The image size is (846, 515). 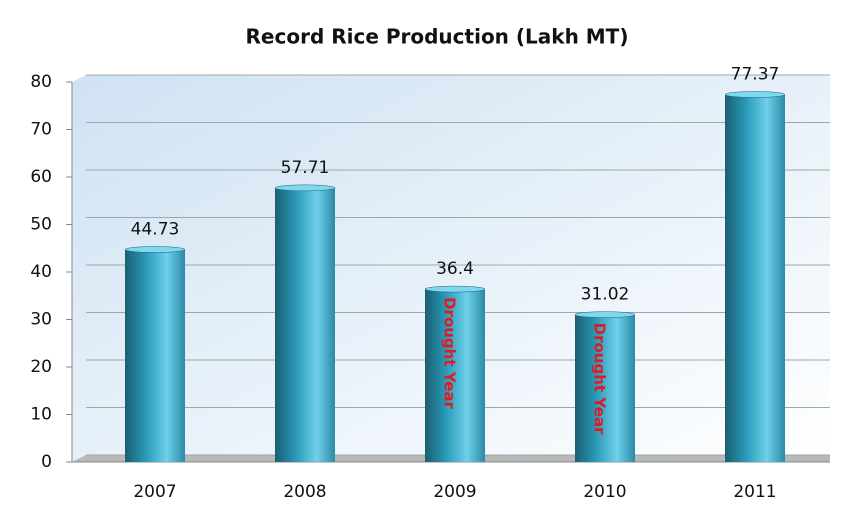 I want to click on y-tick-label: 70, so click(x=41, y=130).